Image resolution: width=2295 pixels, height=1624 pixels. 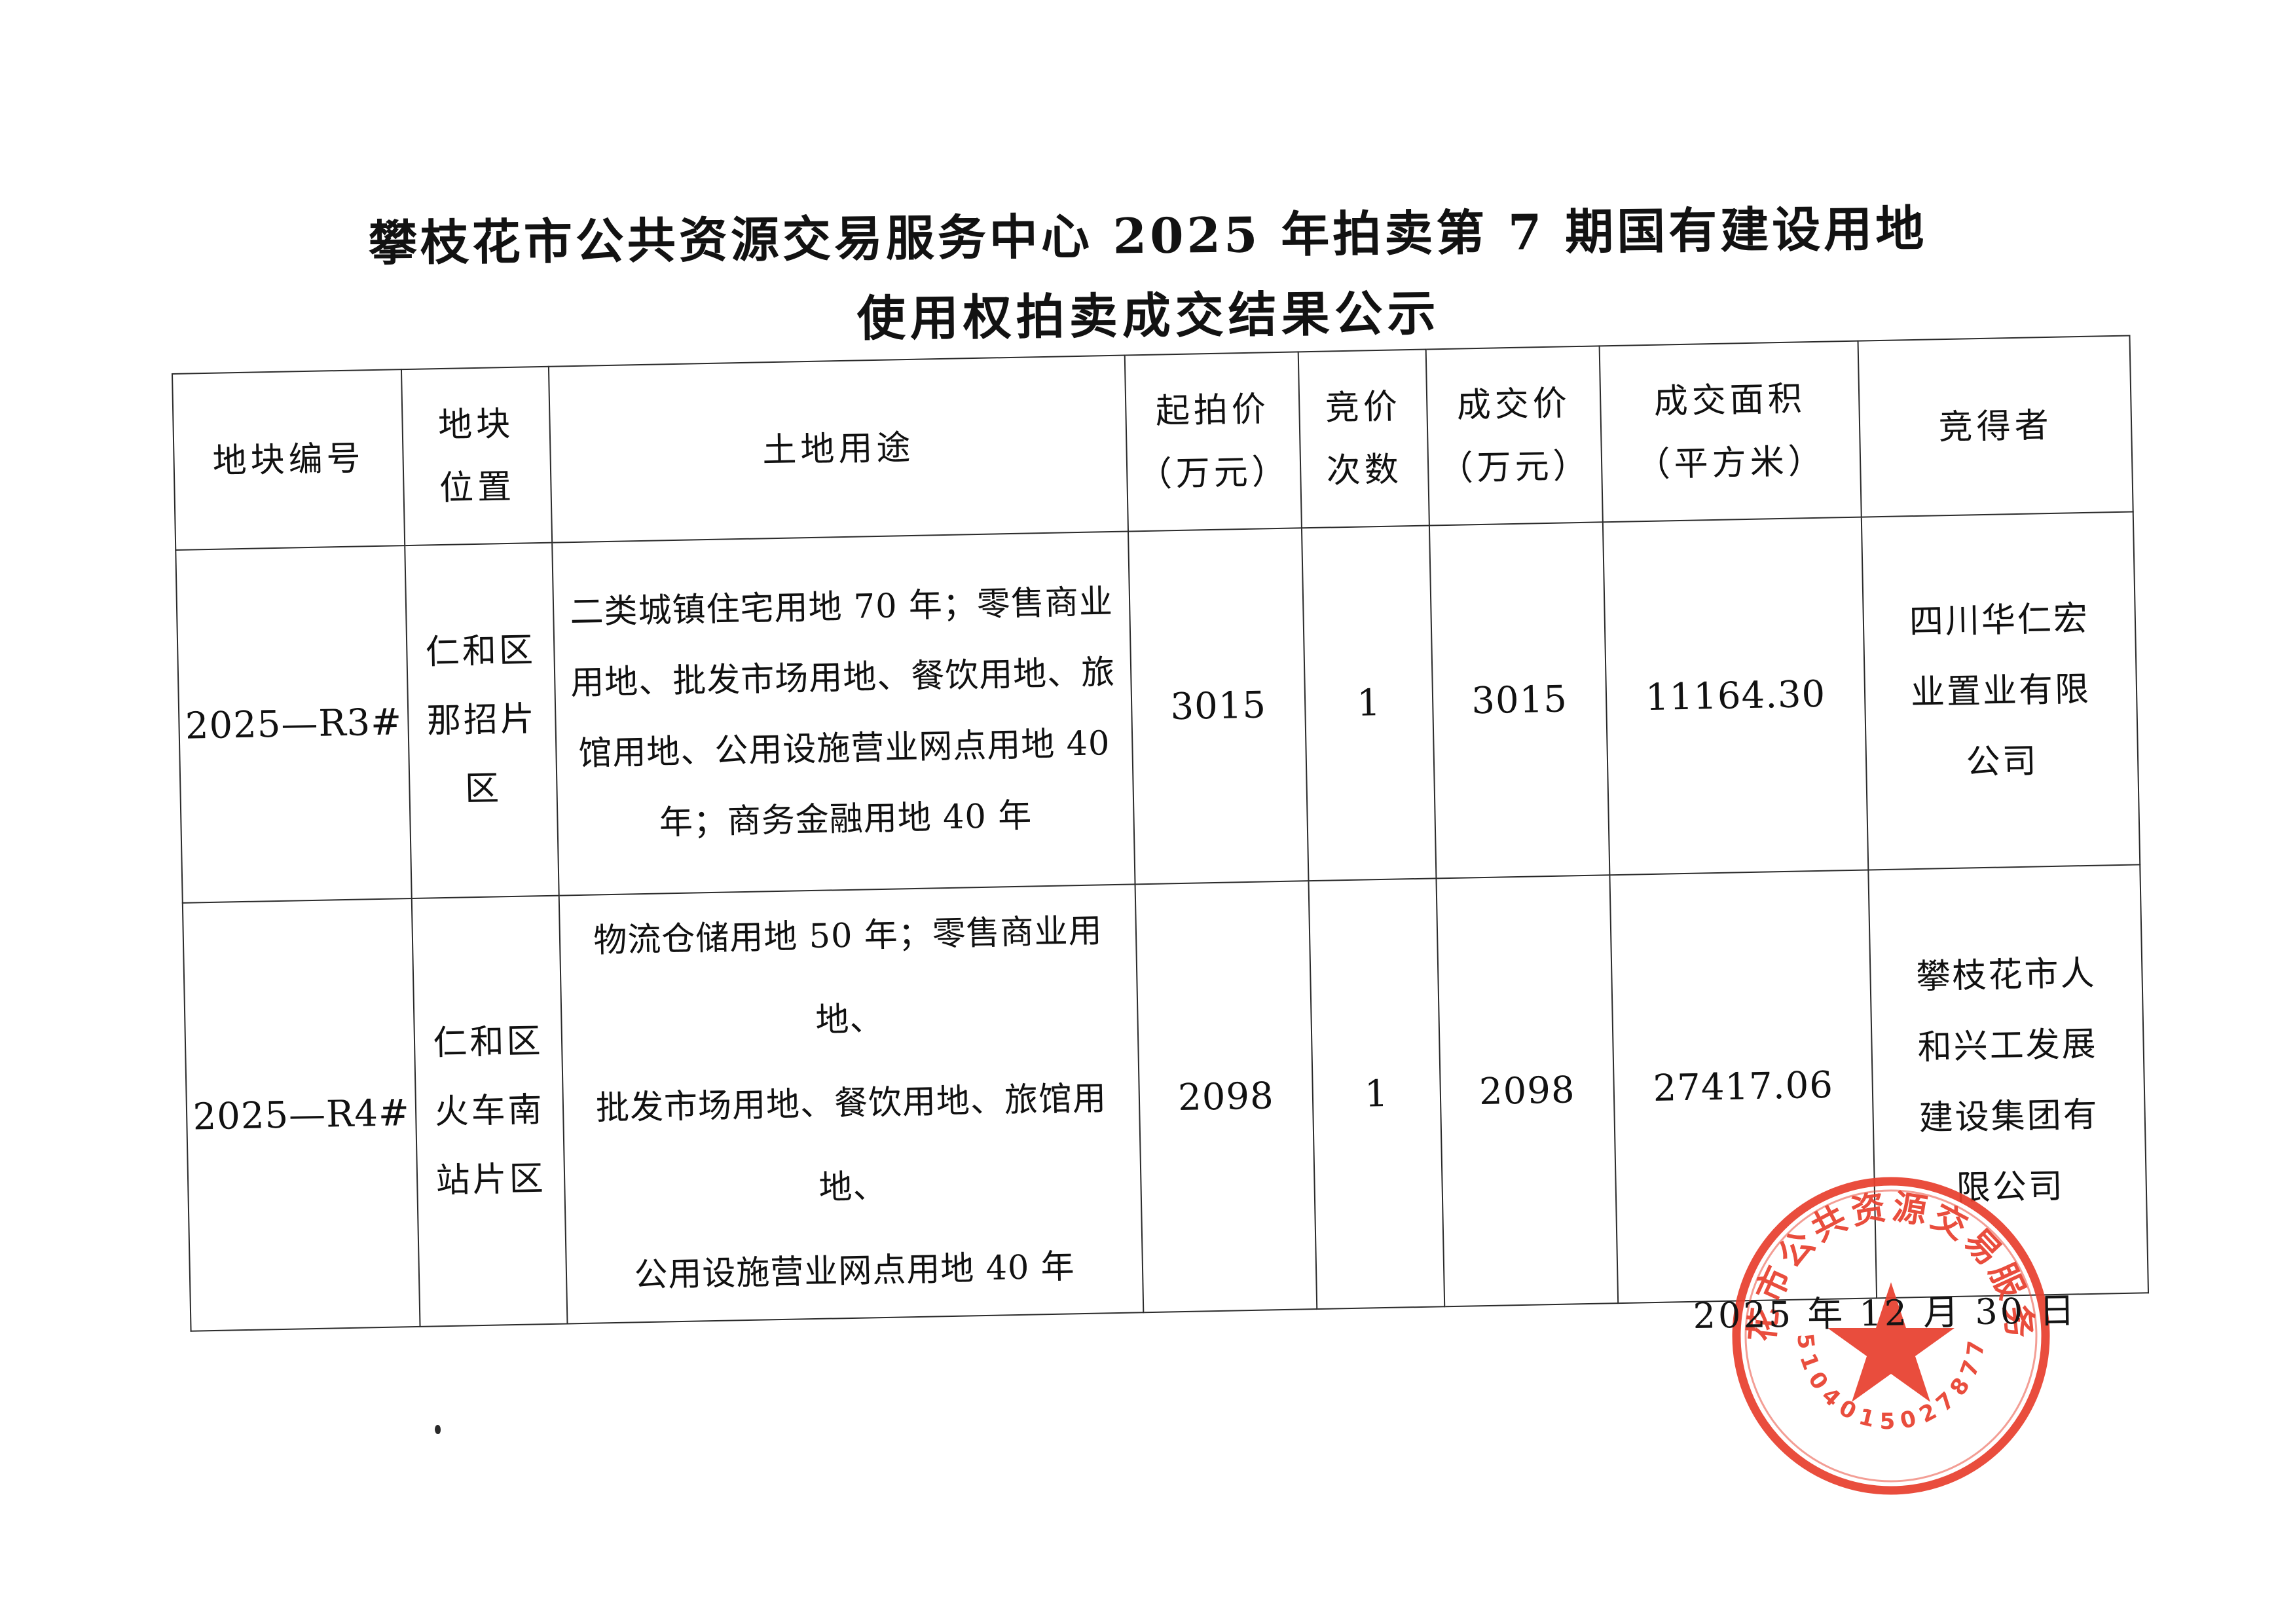 I want to click on header-start-price-stack: 起拍价 （万元）, so click(x=1213, y=441).